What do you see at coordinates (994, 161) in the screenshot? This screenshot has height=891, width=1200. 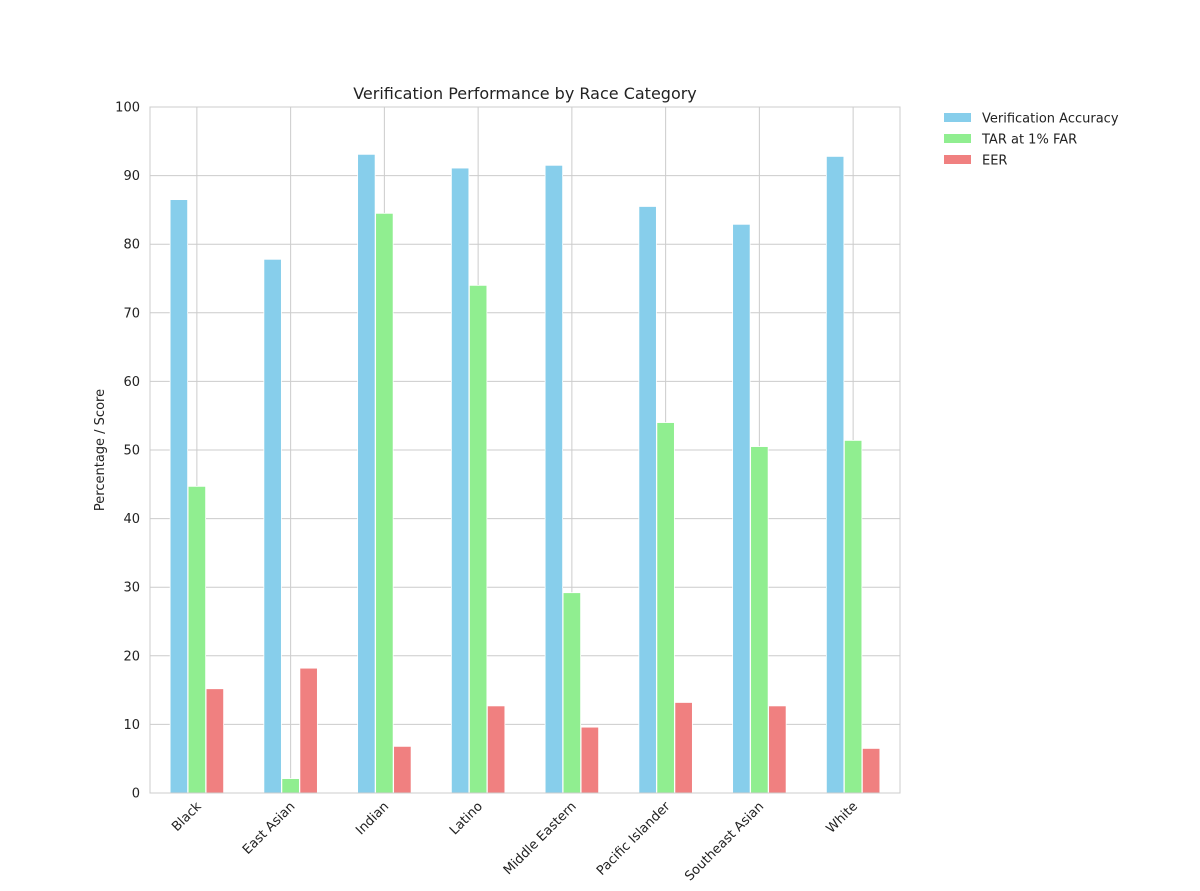 I see `legend-label: EER` at bounding box center [994, 161].